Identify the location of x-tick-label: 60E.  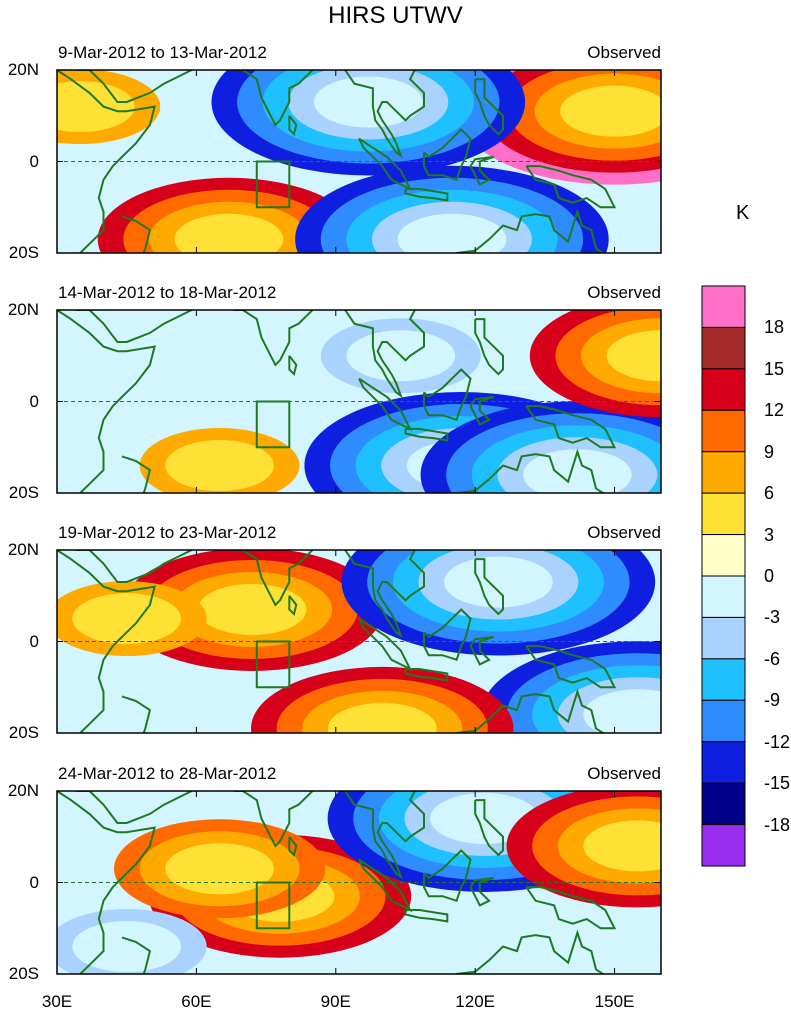
(196, 1001).